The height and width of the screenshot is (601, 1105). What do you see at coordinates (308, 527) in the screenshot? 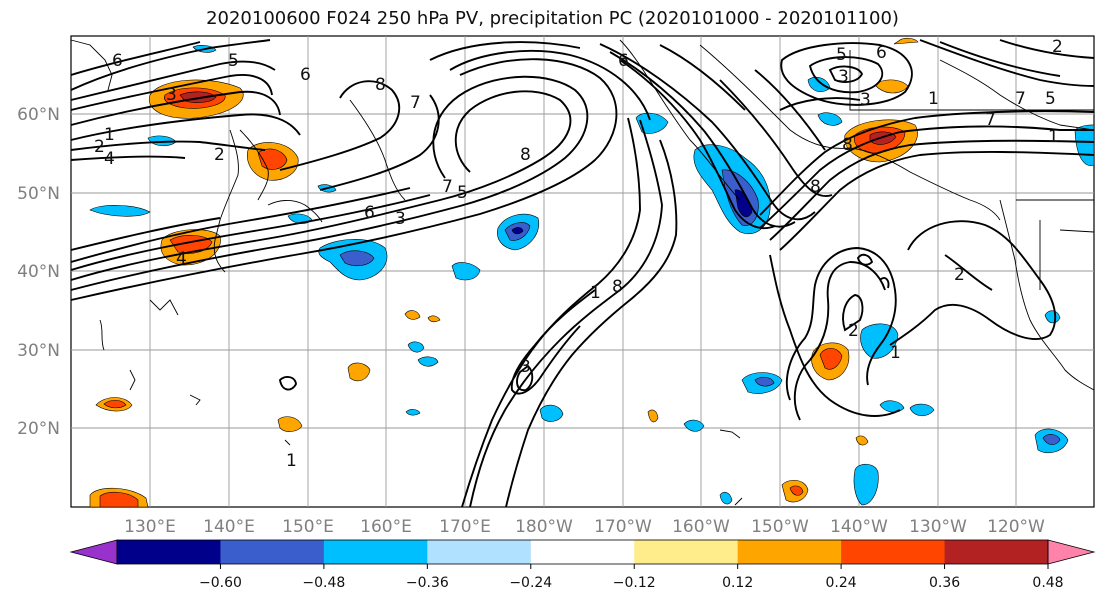
I see `lon-label: 150°E` at bounding box center [308, 527].